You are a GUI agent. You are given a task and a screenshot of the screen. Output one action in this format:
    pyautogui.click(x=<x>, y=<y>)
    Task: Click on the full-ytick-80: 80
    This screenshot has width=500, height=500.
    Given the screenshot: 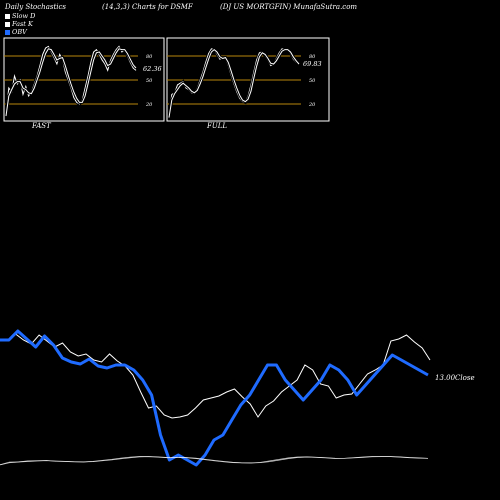 What is the action you would take?
    pyautogui.click(x=312, y=57)
    